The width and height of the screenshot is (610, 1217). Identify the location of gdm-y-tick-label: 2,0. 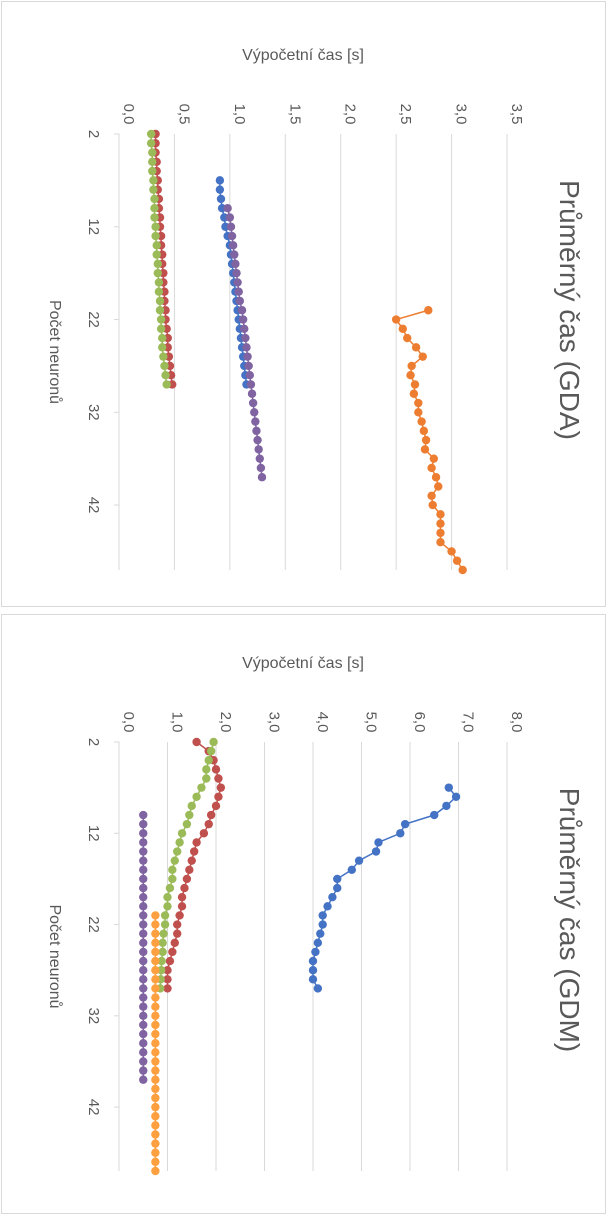
(225, 722).